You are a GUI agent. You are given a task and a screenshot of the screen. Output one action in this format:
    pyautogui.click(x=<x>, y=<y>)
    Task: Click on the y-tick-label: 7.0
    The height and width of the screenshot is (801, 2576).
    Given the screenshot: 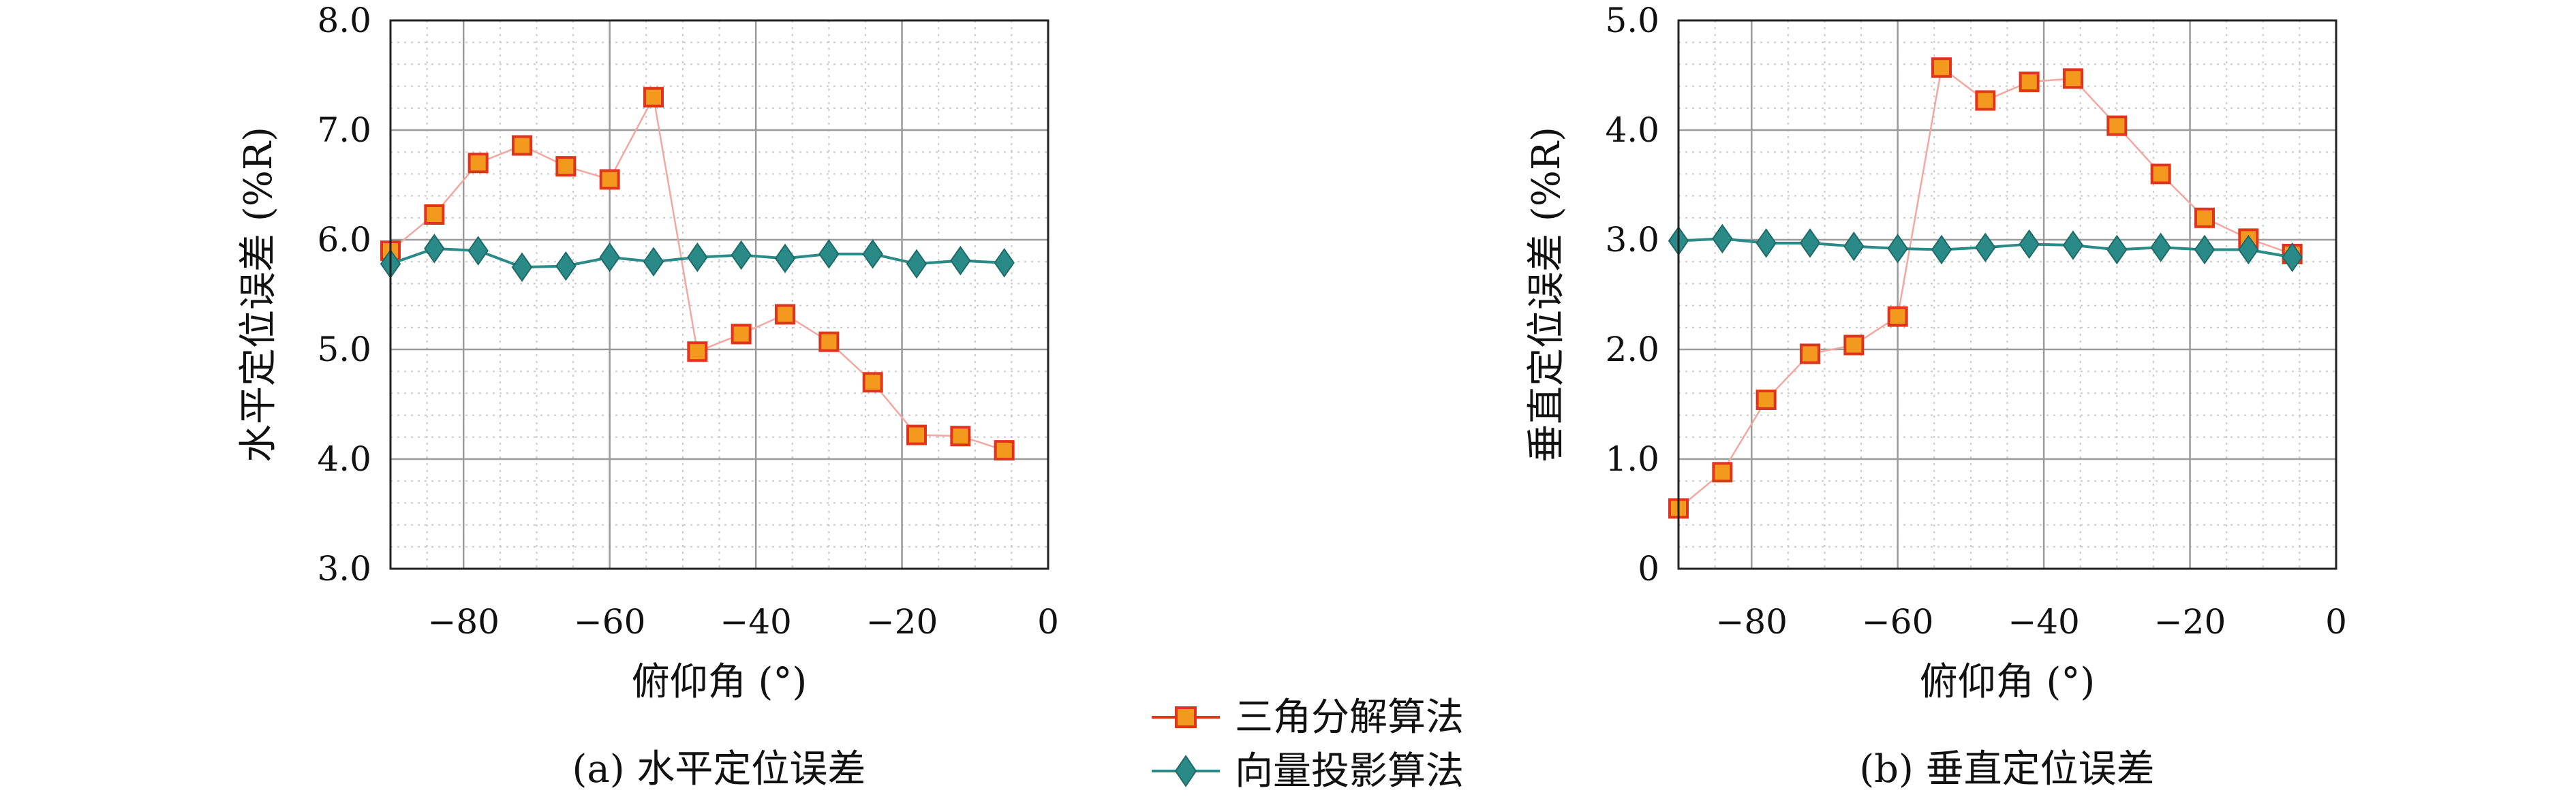 What is the action you would take?
    pyautogui.click(x=344, y=130)
    